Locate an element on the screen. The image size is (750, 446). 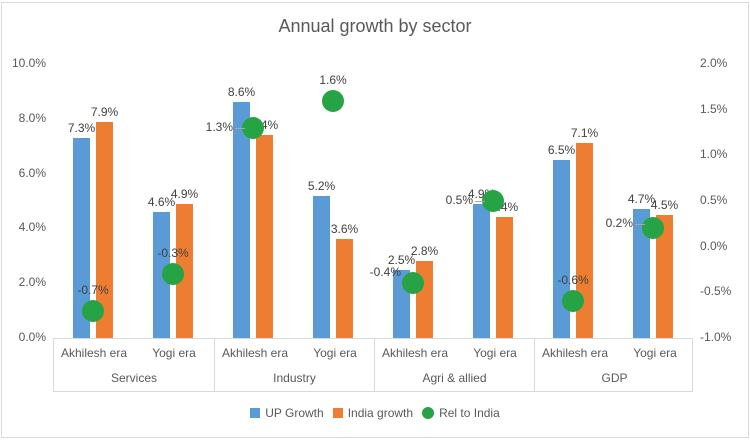
data-label-up-growth: 5.2% is located at coordinates (321, 185).